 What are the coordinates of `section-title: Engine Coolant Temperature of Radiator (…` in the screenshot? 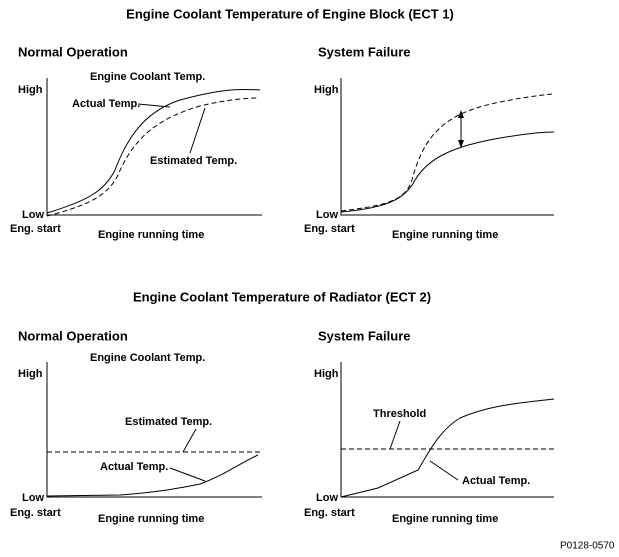 It's located at (282, 296).